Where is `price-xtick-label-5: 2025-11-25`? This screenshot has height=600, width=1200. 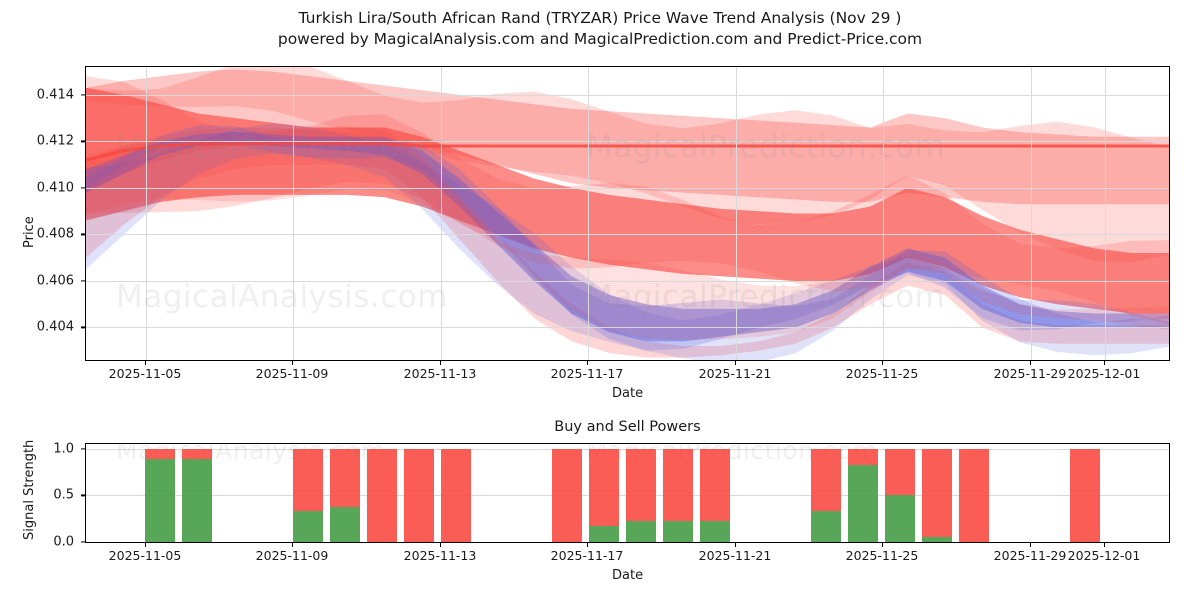
price-xtick-label-5: 2025-11-25 is located at coordinates (882, 373).